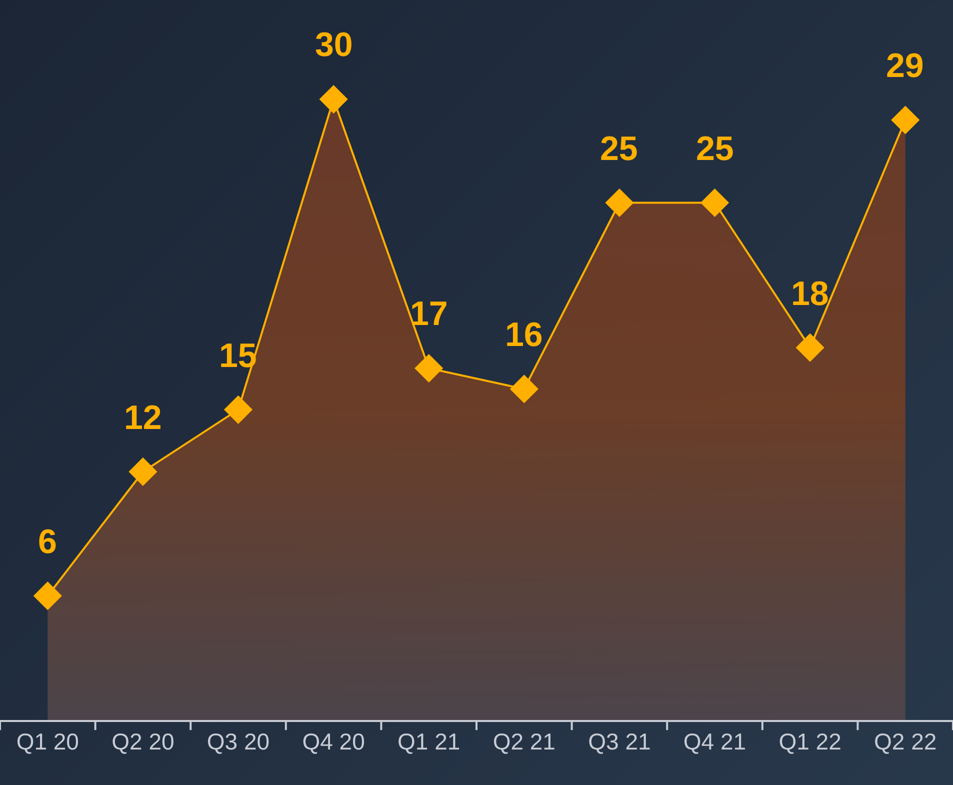 The height and width of the screenshot is (785, 953). What do you see at coordinates (810, 294) in the screenshot?
I see `data-label: 18` at bounding box center [810, 294].